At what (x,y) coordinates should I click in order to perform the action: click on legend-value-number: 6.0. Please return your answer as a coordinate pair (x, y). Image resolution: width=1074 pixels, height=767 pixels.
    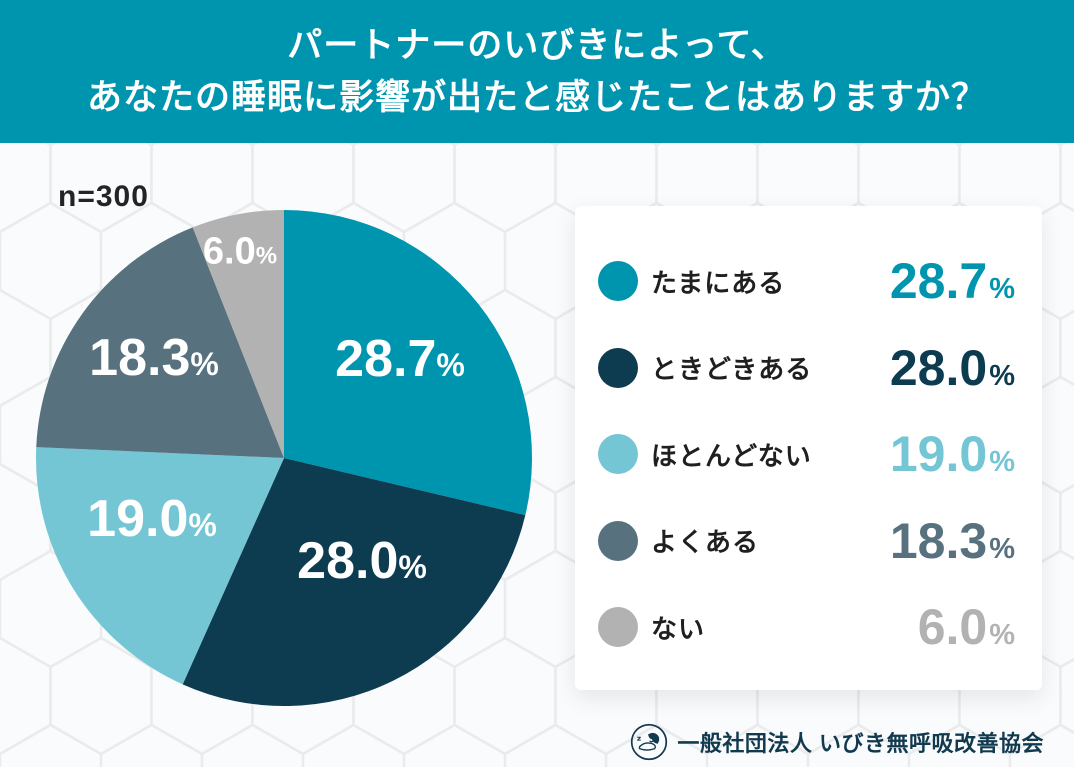
    Looking at the image, I should click on (952, 627).